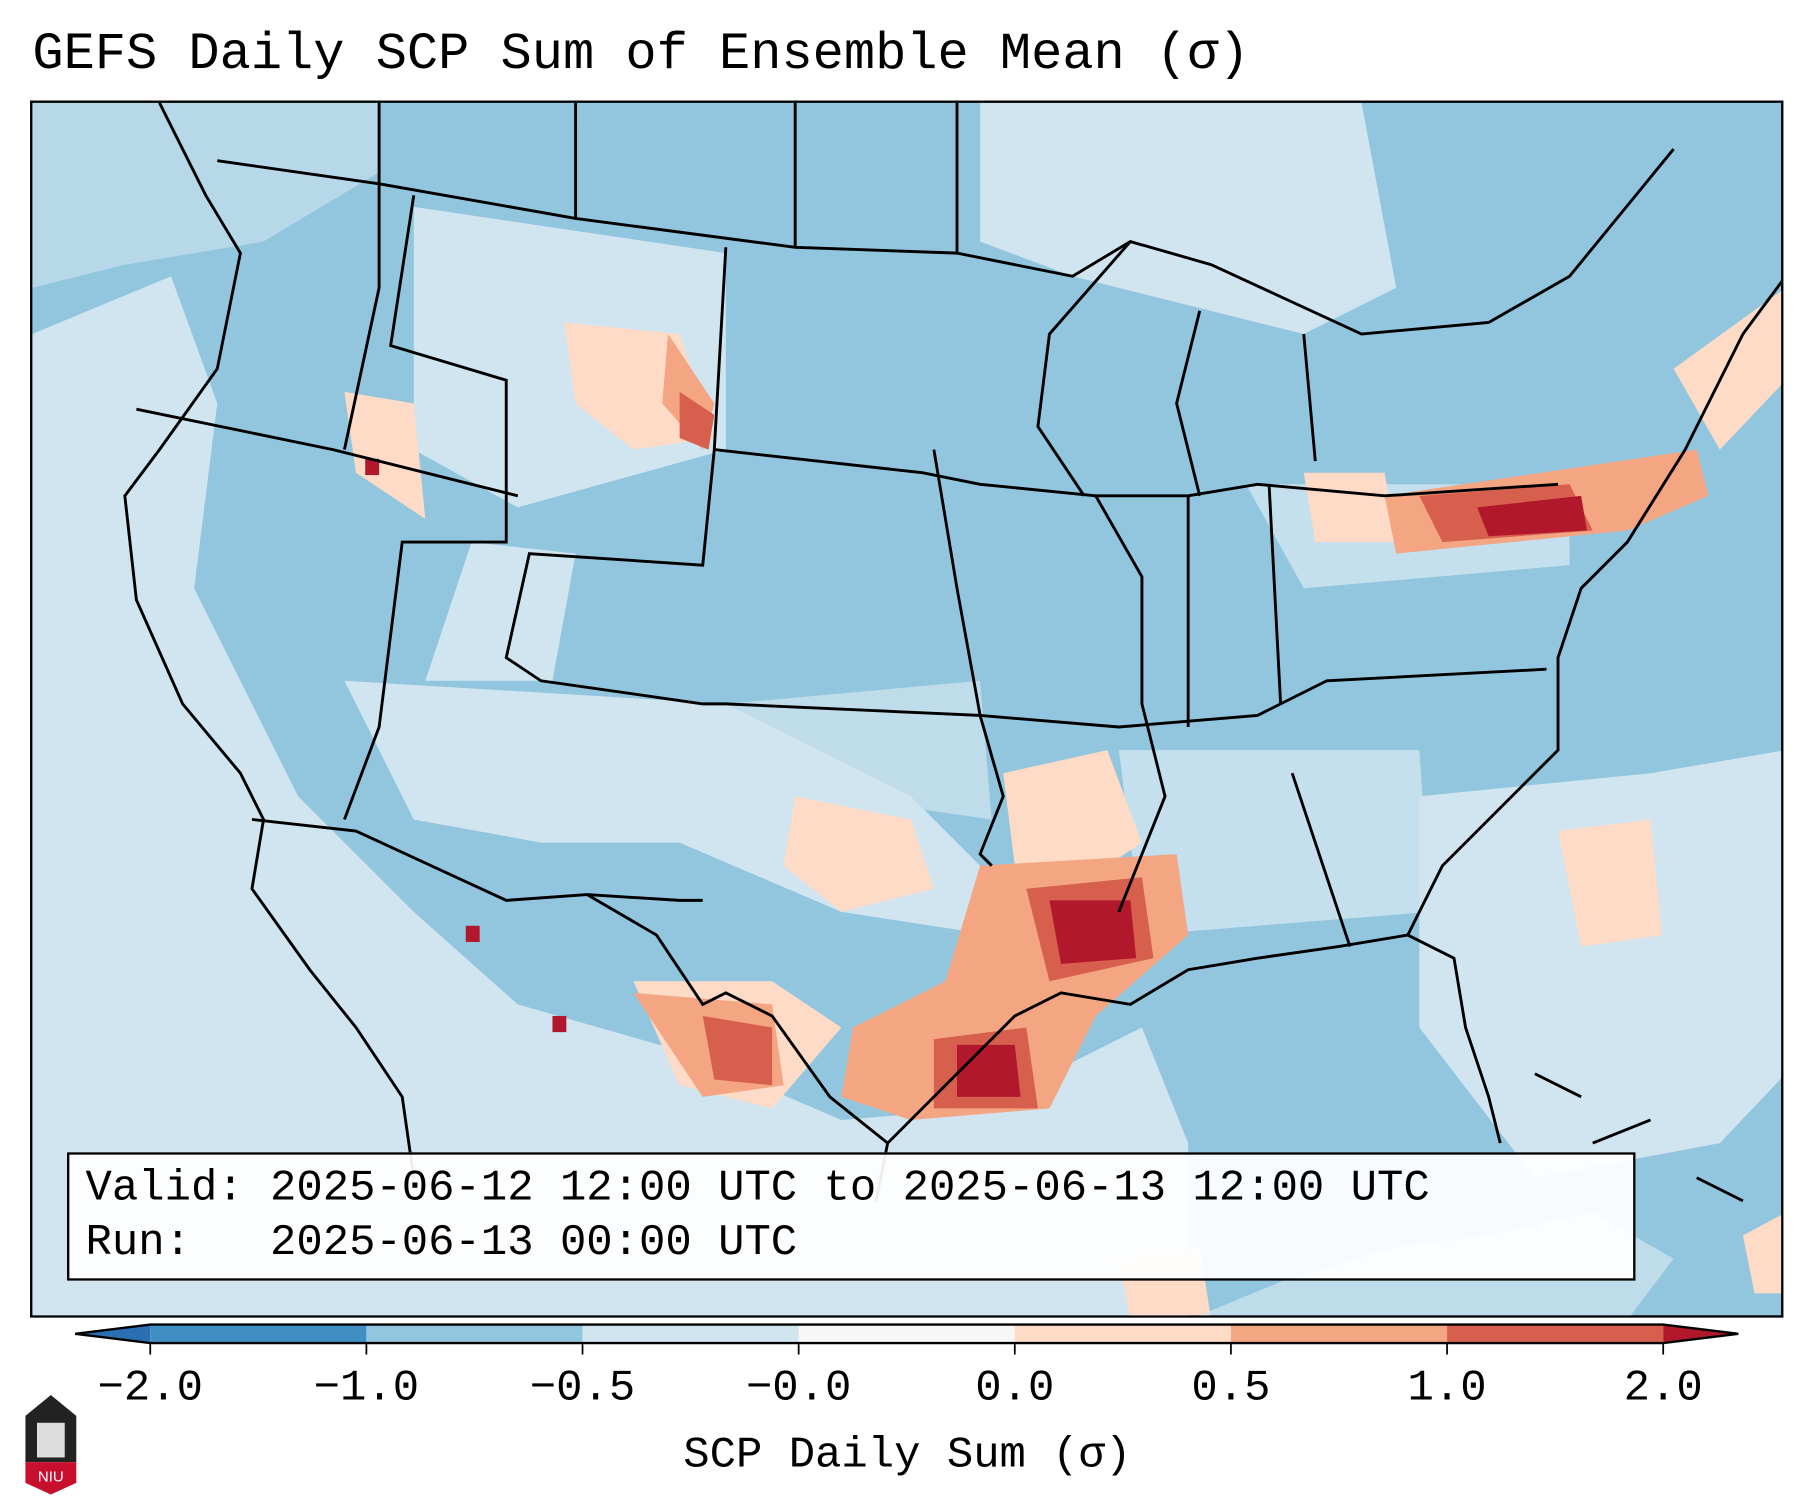 The image size is (1803, 1506). What do you see at coordinates (798, 1388) in the screenshot?
I see `colorbar-tick-label: −0.0` at bounding box center [798, 1388].